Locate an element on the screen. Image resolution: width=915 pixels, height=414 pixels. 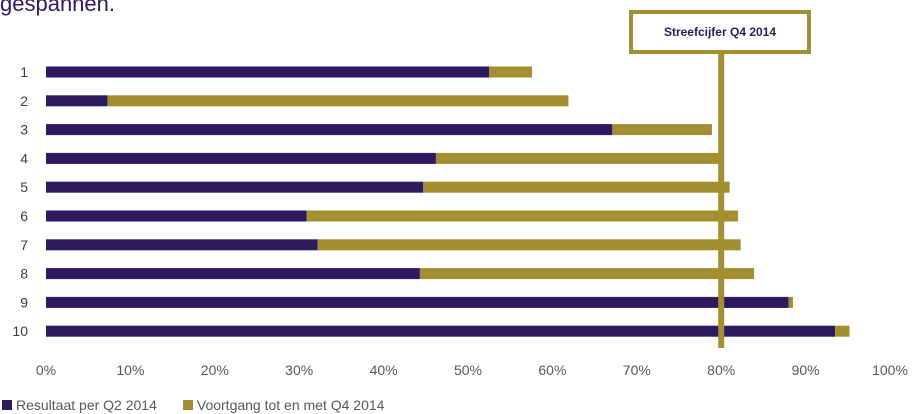
target-label-box: Streefcijfer Q4 2014 is located at coordinates (720, 32).